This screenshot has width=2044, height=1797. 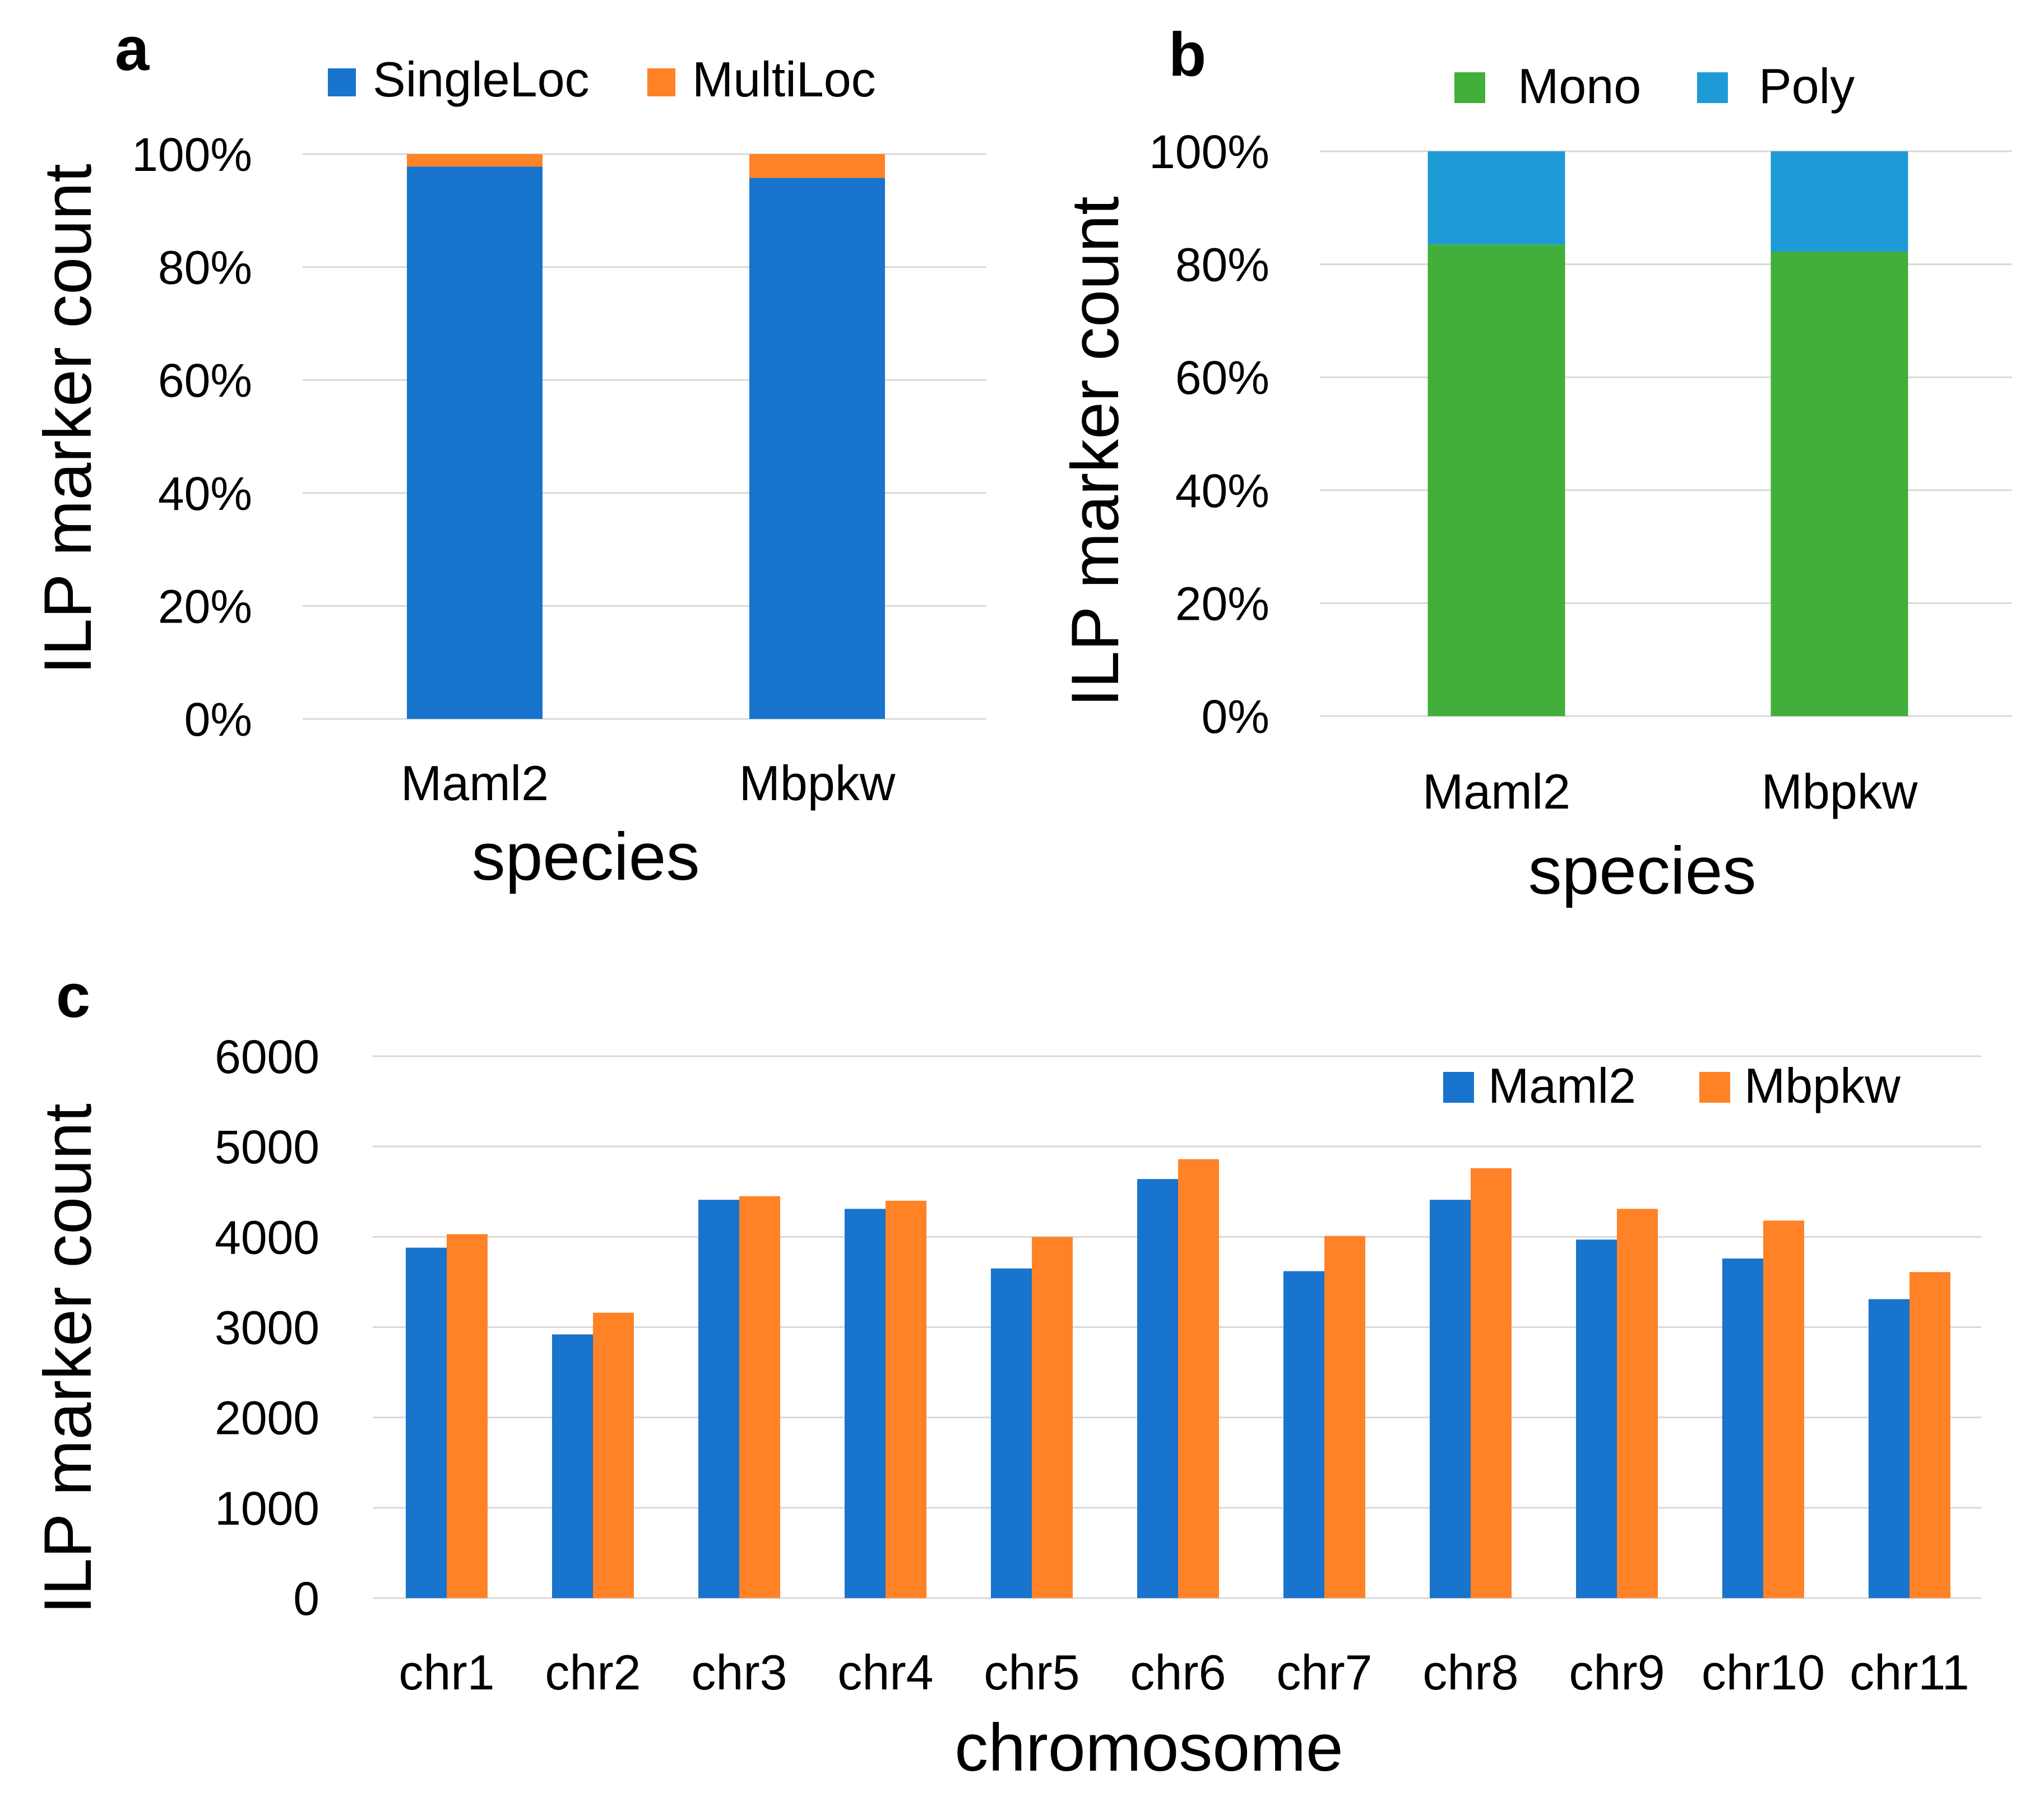 What do you see at coordinates (1095, 451) in the screenshot?
I see `y-axis-title-b: ILP marker count` at bounding box center [1095, 451].